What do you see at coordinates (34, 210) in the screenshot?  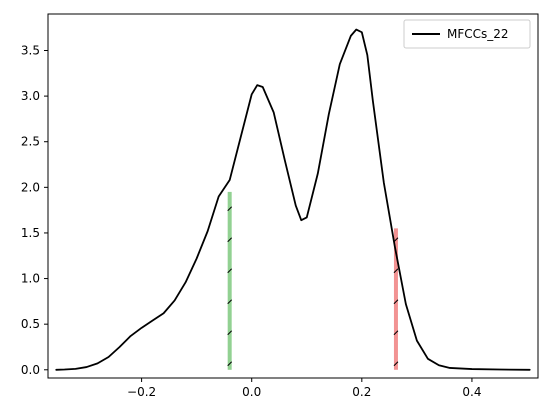 I see `y-axis-ticks: 0.0 0.5 1.0 1.5 2.0 2.5 3.0 3.5` at bounding box center [34, 210].